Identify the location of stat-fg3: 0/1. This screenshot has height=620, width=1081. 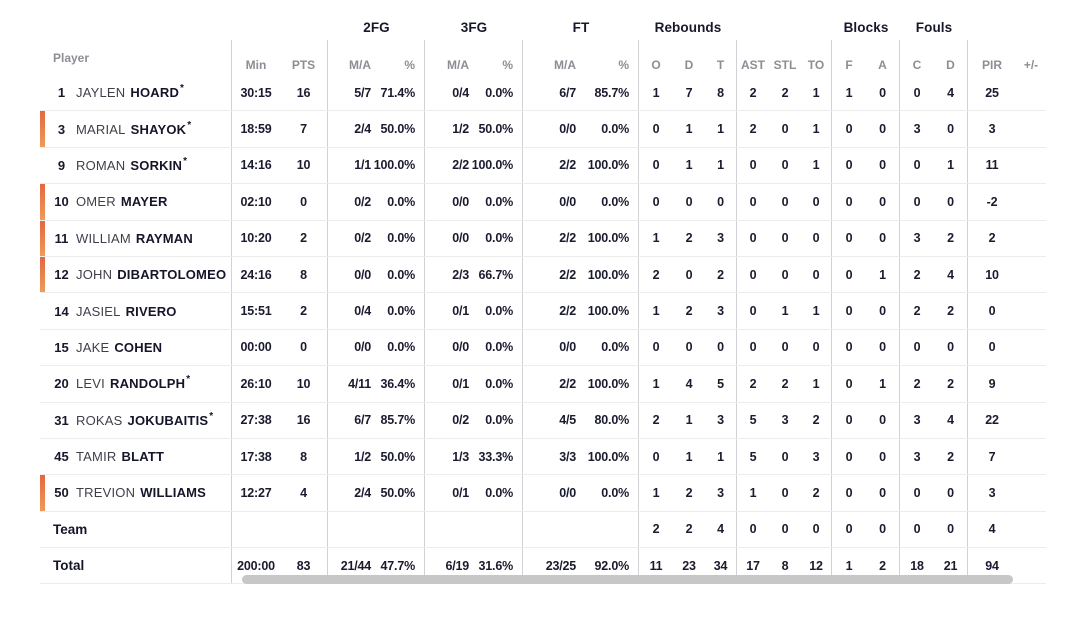
(460, 492).